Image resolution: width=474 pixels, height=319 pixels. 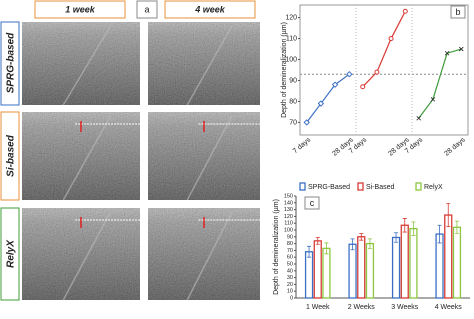 What do you see at coordinates (302, 145) in the screenshot?
I see `x-tick-label: 7 days` at bounding box center [302, 145].